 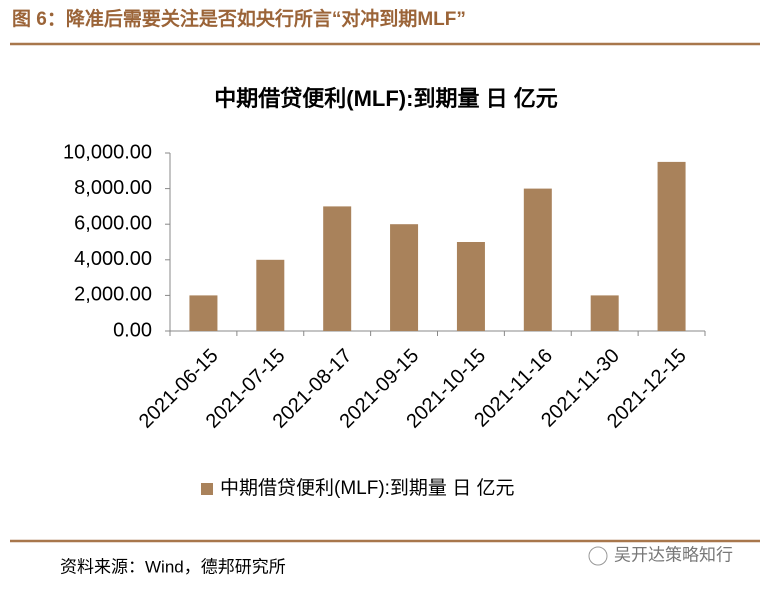 What do you see at coordinates (113, 295) in the screenshot?
I see `y-tick-label: 2,000.00` at bounding box center [113, 295].